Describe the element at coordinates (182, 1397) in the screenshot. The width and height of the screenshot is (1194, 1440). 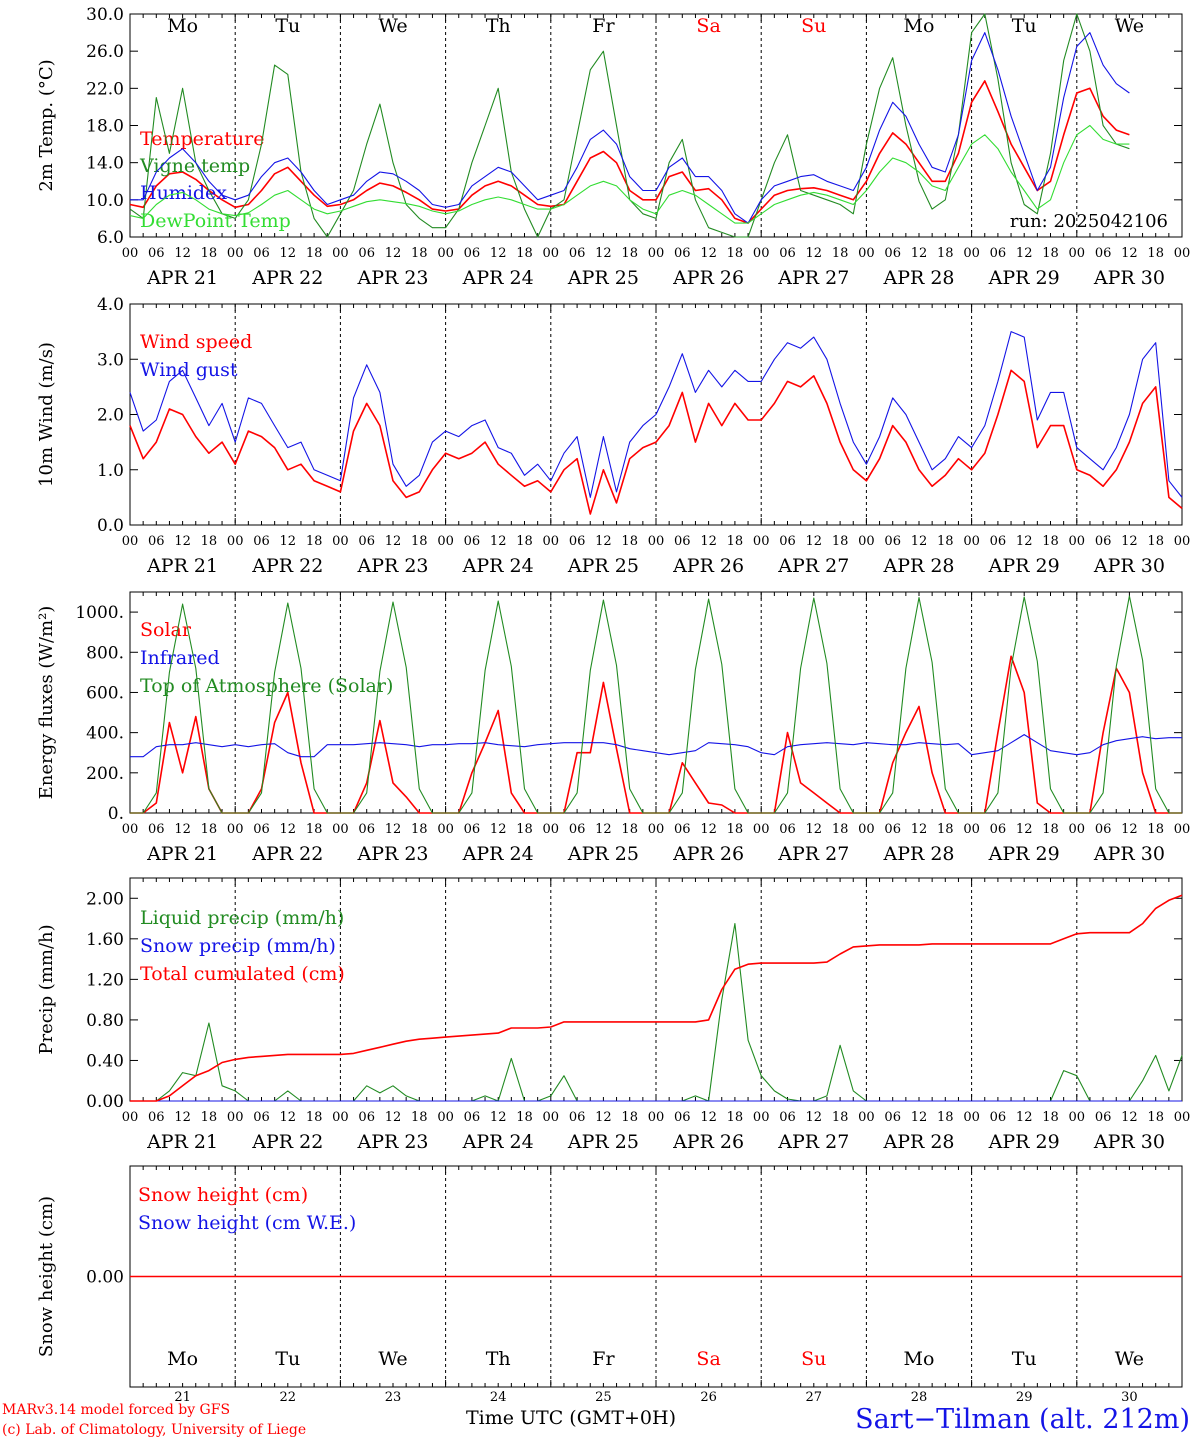
I see `day-number-label: 21` at that location.